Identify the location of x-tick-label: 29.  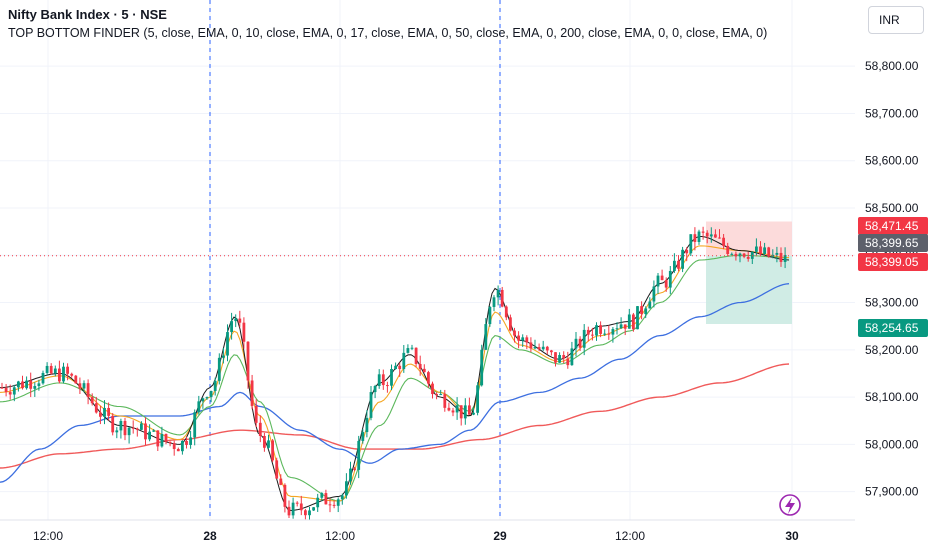
(500, 536).